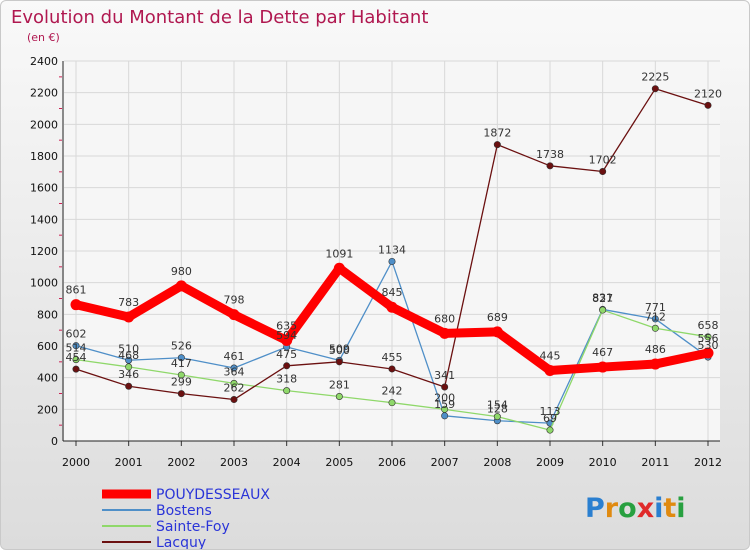 The image size is (750, 550). Describe the element at coordinates (655, 462) in the screenshot. I see `x-tick-label: 2011` at that location.